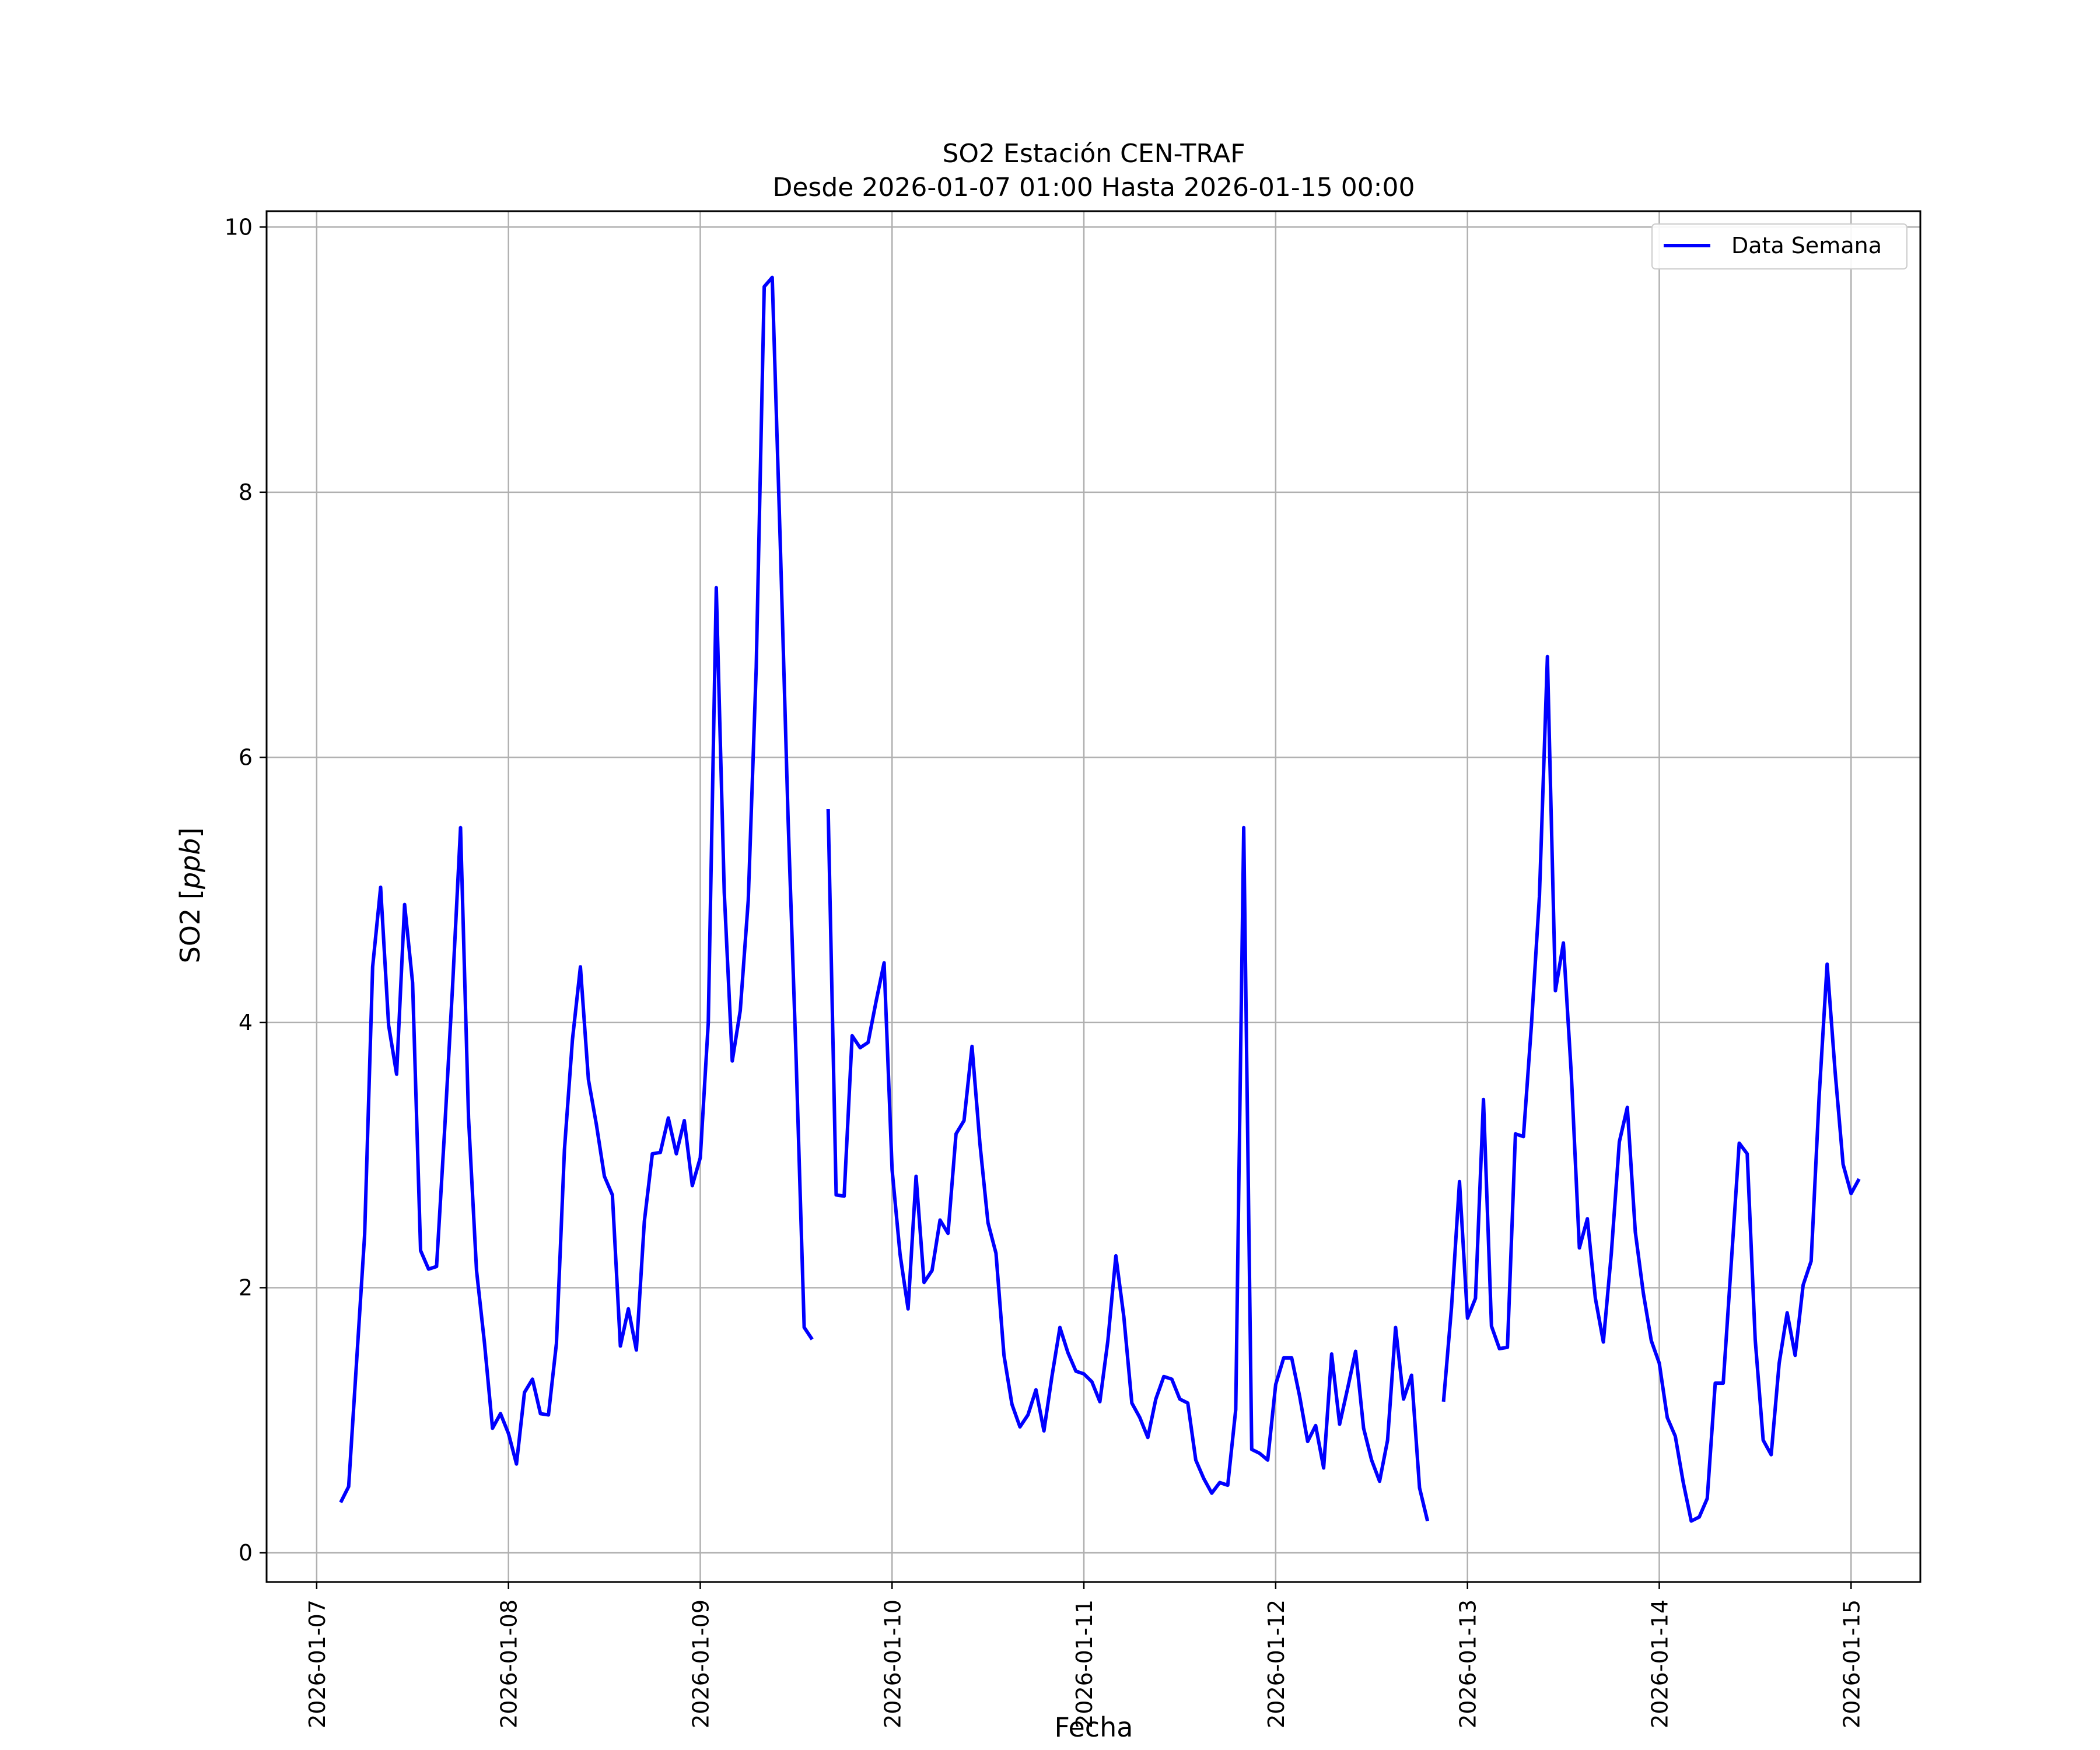 This screenshot has height=1750, width=2100. I want to click on y-tick-label: 4, so click(246, 1022).